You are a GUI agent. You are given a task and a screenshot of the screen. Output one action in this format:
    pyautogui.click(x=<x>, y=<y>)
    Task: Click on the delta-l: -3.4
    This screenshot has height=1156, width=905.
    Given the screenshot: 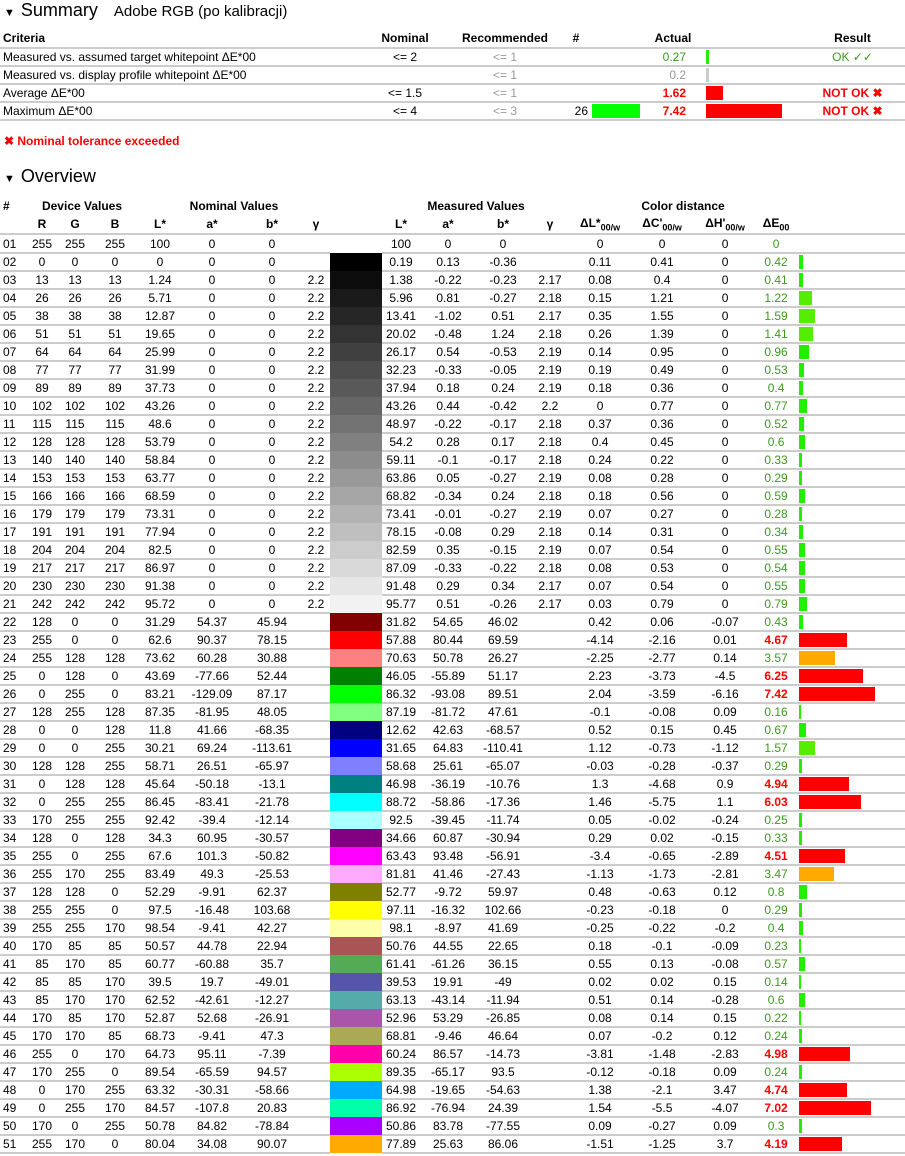 What is the action you would take?
    pyautogui.click(x=600, y=856)
    